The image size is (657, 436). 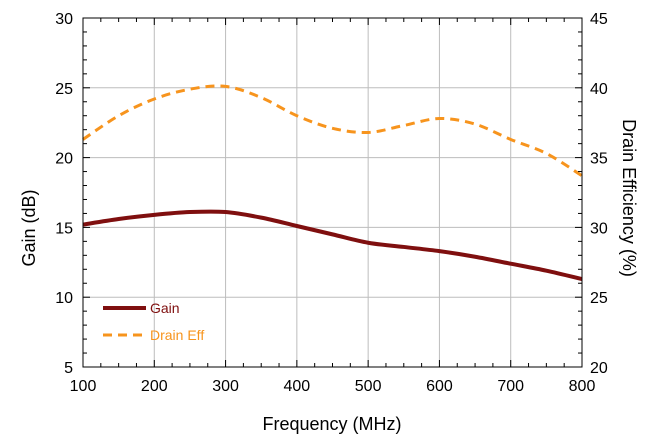 What do you see at coordinates (154, 386) in the screenshot?
I see `x-tick-label: 200` at bounding box center [154, 386].